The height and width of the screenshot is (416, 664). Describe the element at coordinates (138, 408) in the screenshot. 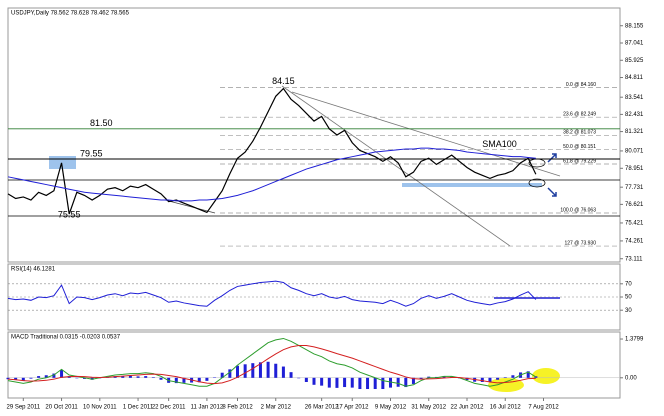

I see `x-tick-label: 1 Dec 2011` at that location.